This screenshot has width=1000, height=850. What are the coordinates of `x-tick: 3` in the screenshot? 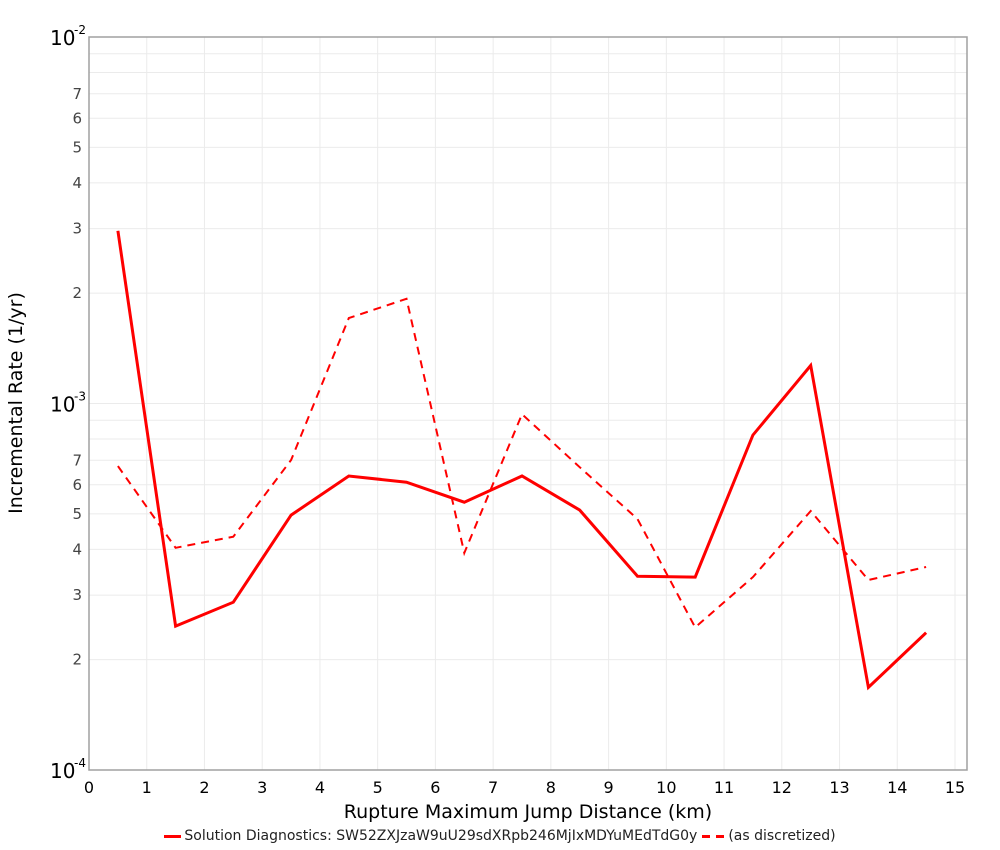 It's located at (262, 787).